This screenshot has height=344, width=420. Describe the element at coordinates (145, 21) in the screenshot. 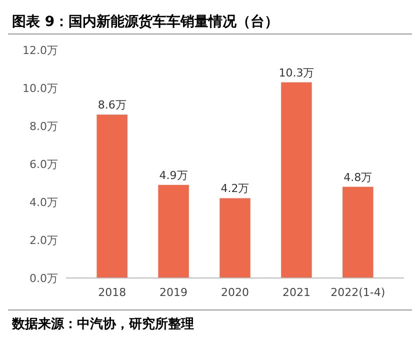

I see `chart-title: 图表 9：国内新能源货车车销量情况（台）` at that location.